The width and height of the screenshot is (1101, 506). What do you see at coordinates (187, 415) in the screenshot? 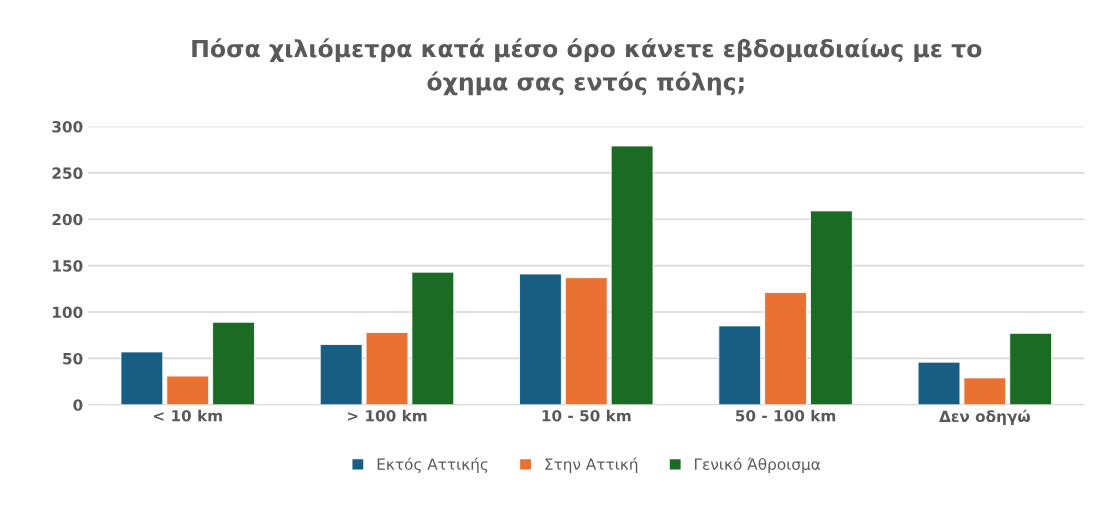
I see `x-tick-label: < 10 km` at bounding box center [187, 415].